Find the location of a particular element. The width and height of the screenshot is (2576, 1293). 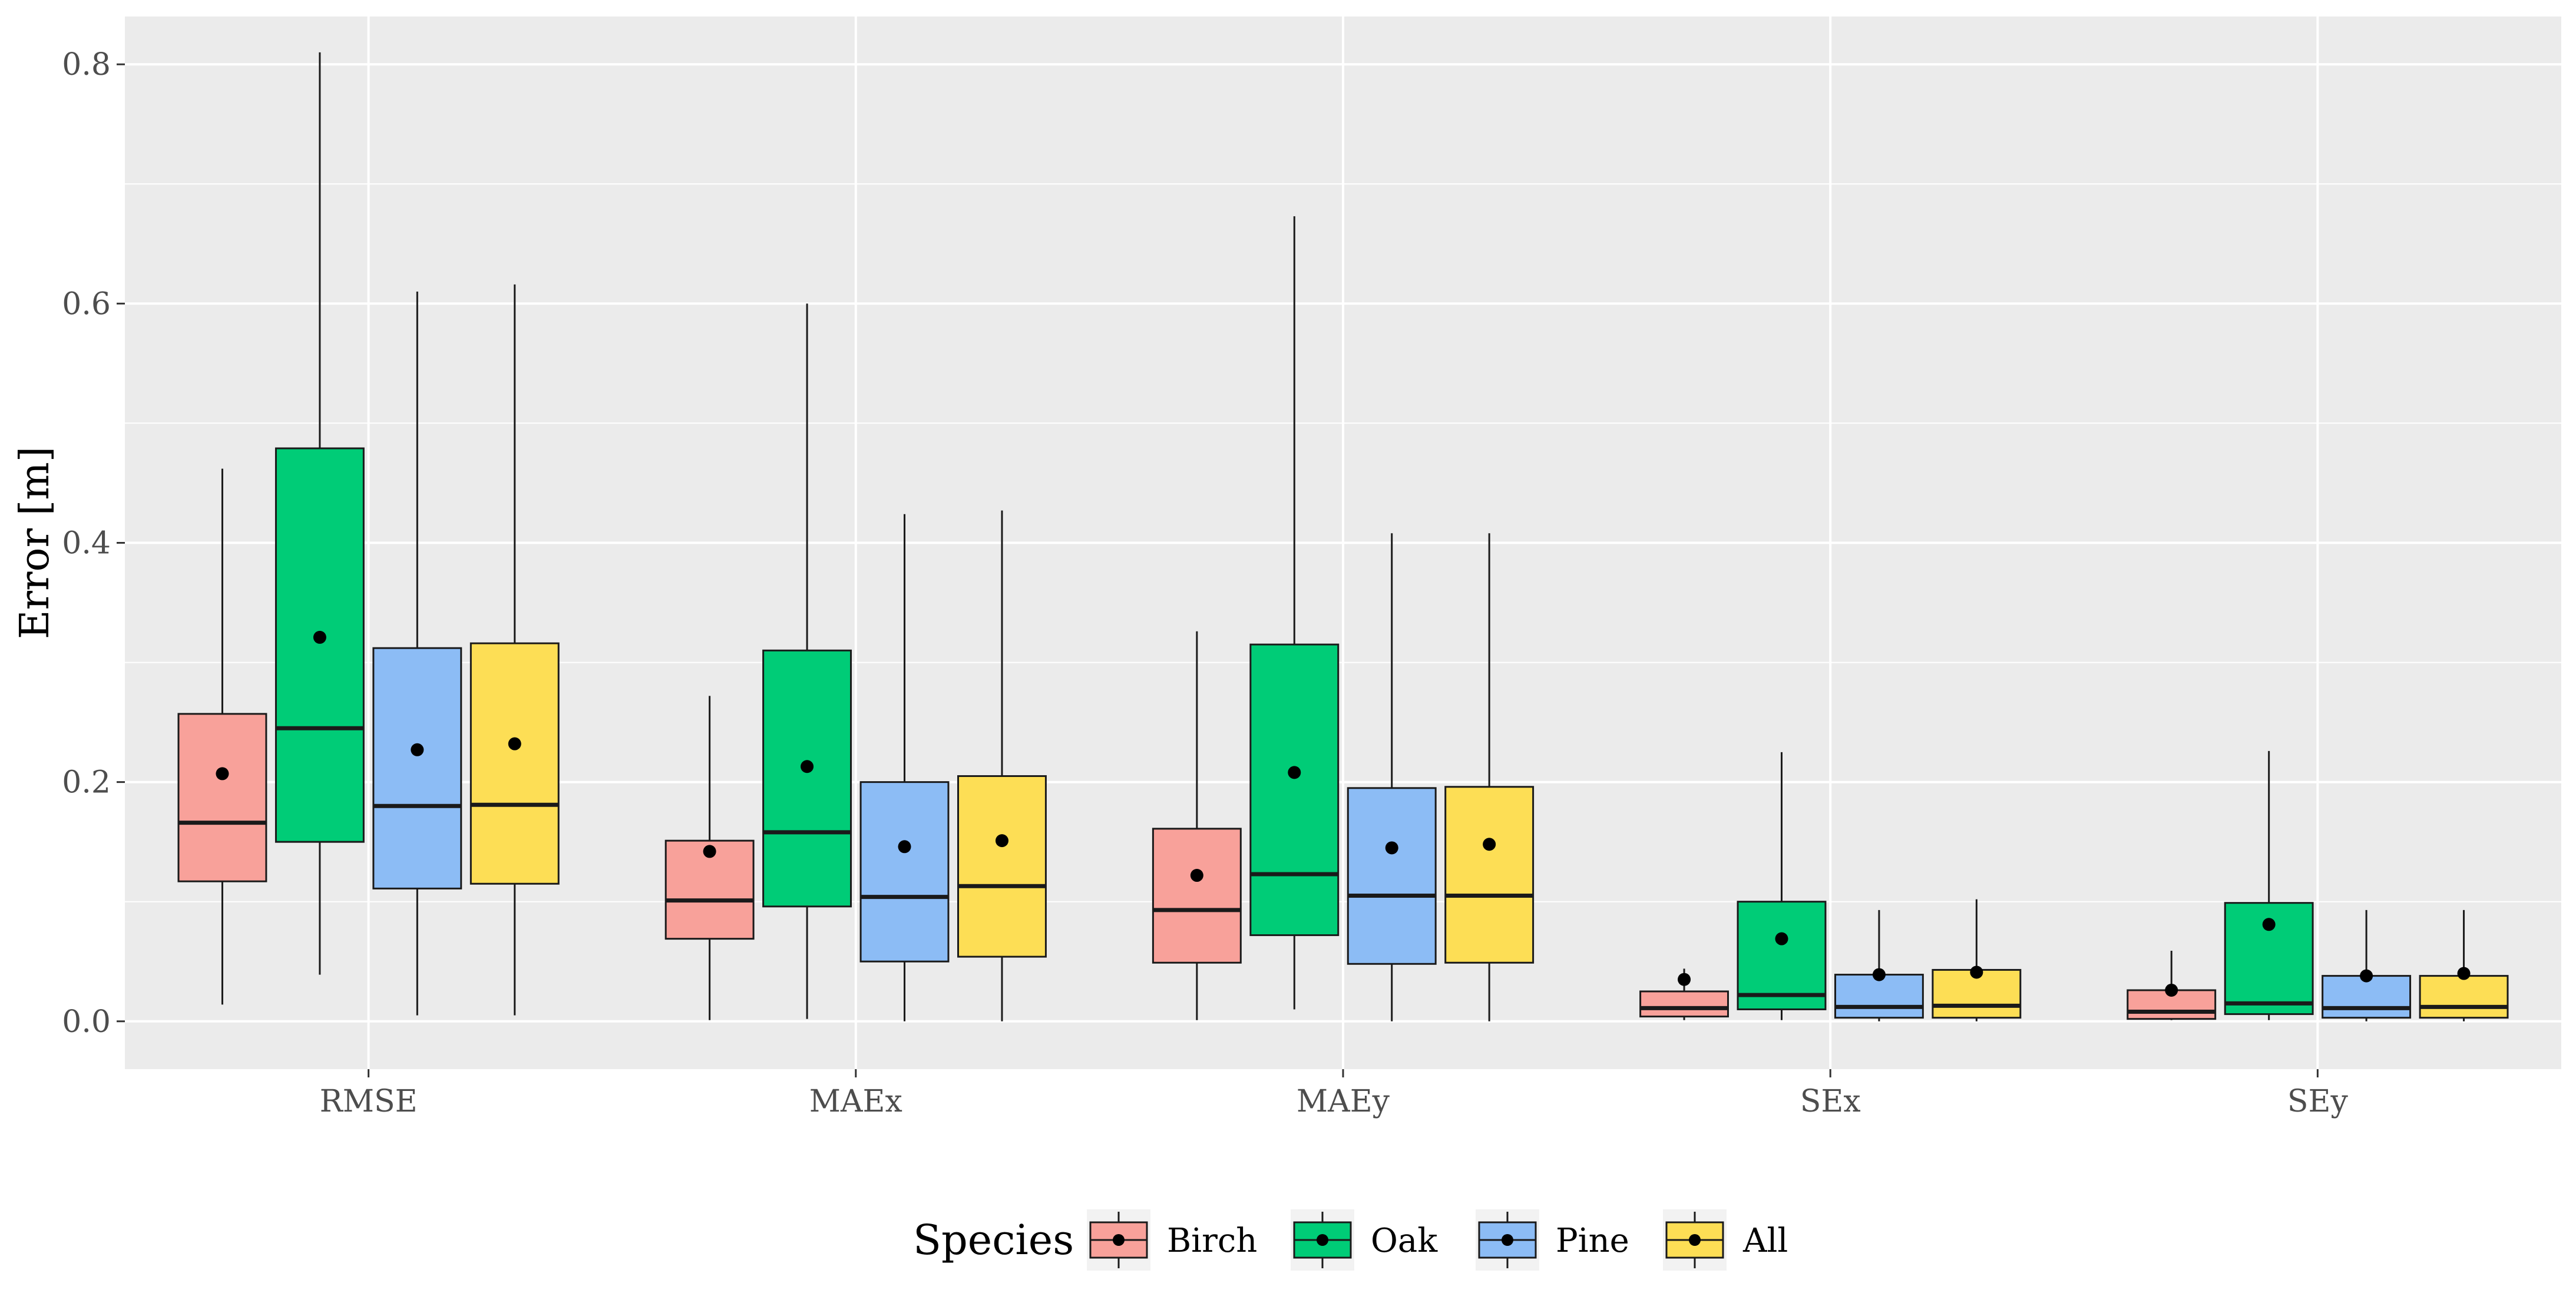

box-pine-maex is located at coordinates (904, 768).